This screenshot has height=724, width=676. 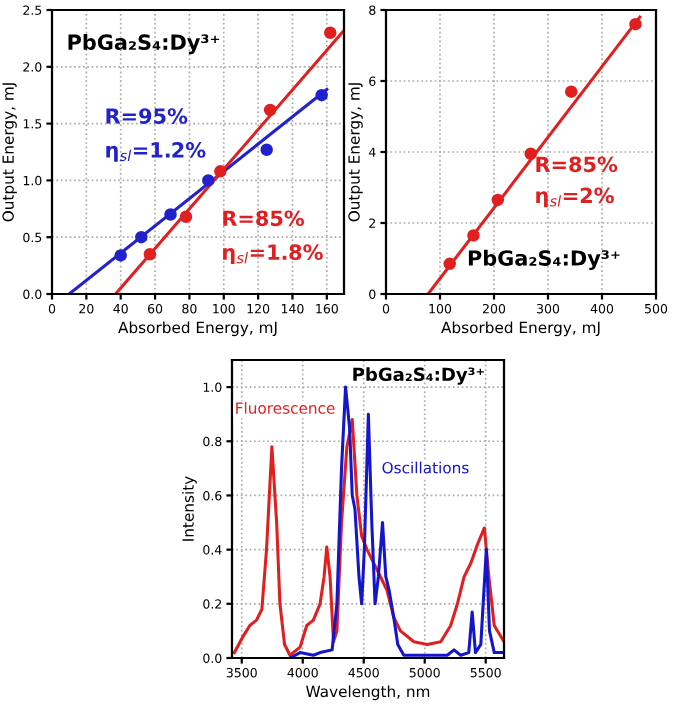 I want to click on annotation: η$_{sl}$=2%, so click(x=575, y=197).